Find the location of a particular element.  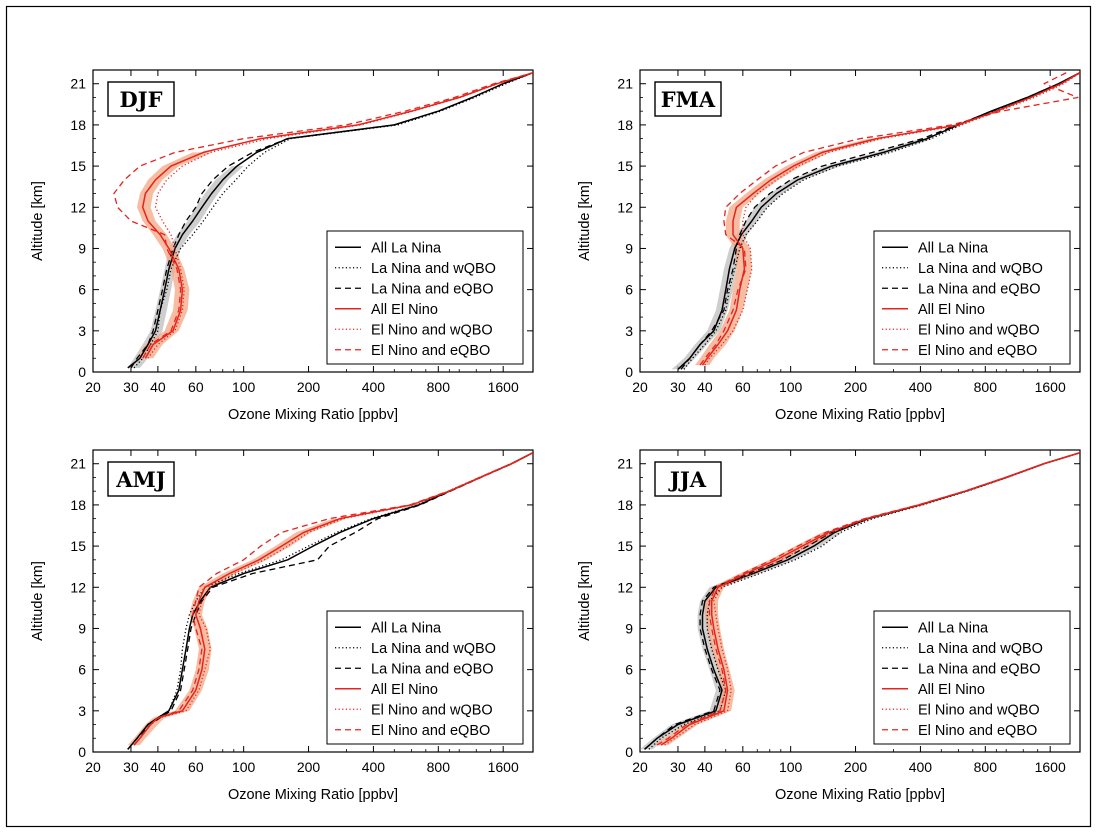

legend-label: El Nino and eQBO is located at coordinates (977, 731).